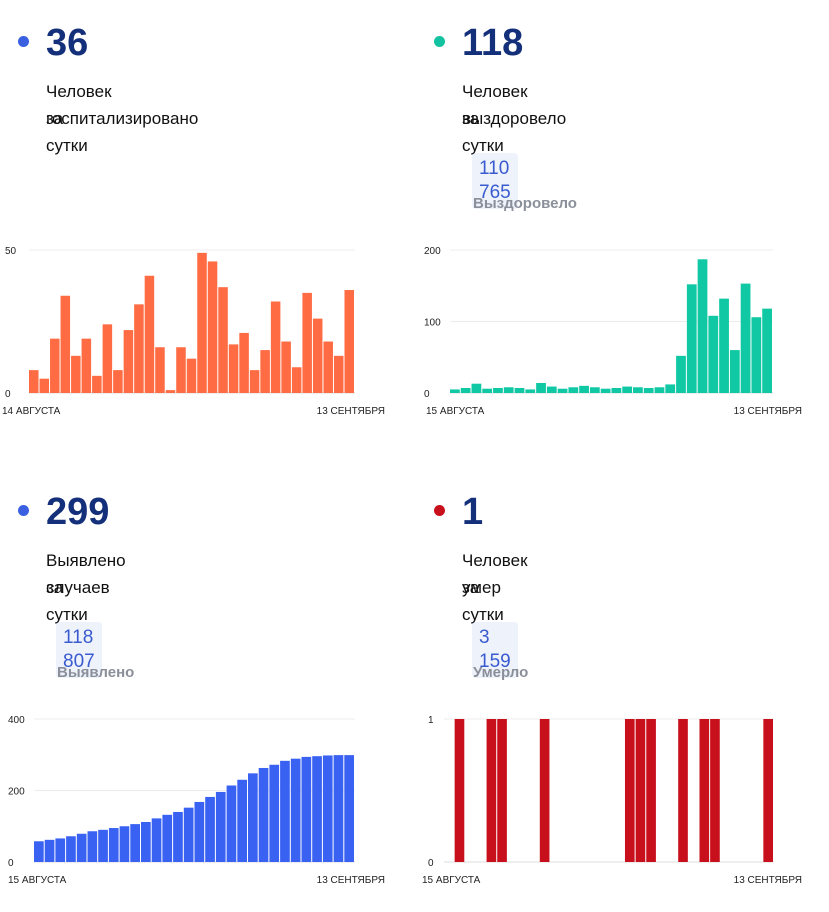 Image resolution: width=829 pixels, height=912 pixels. Describe the element at coordinates (67, 132) in the screenshot. I see `hospitalized-label-line2: за сутки` at that location.